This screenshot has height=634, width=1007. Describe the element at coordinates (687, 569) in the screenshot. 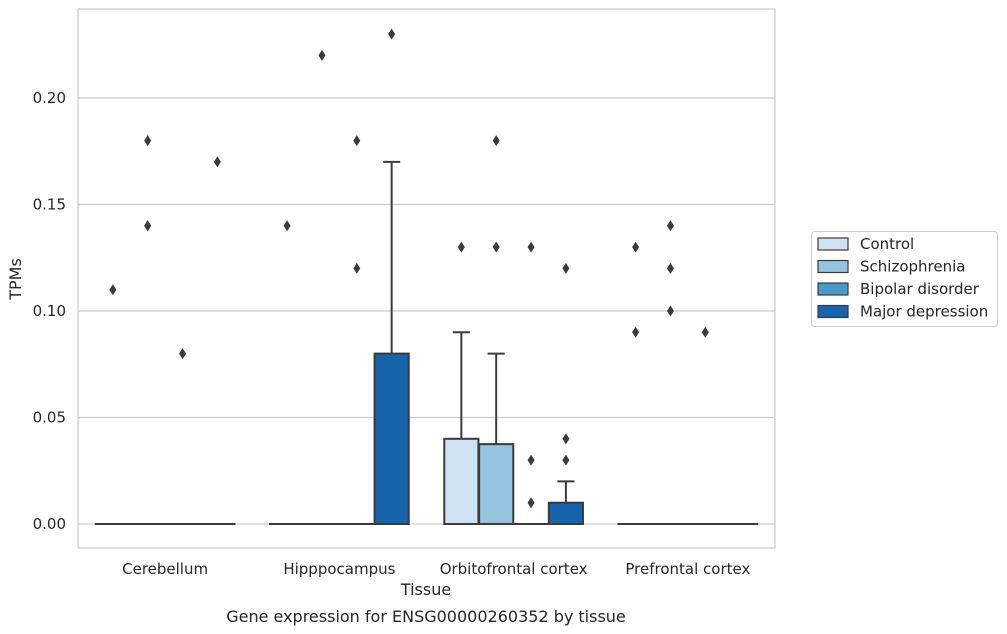

I see `x-tick-label: Prefrontal cortex` at that location.